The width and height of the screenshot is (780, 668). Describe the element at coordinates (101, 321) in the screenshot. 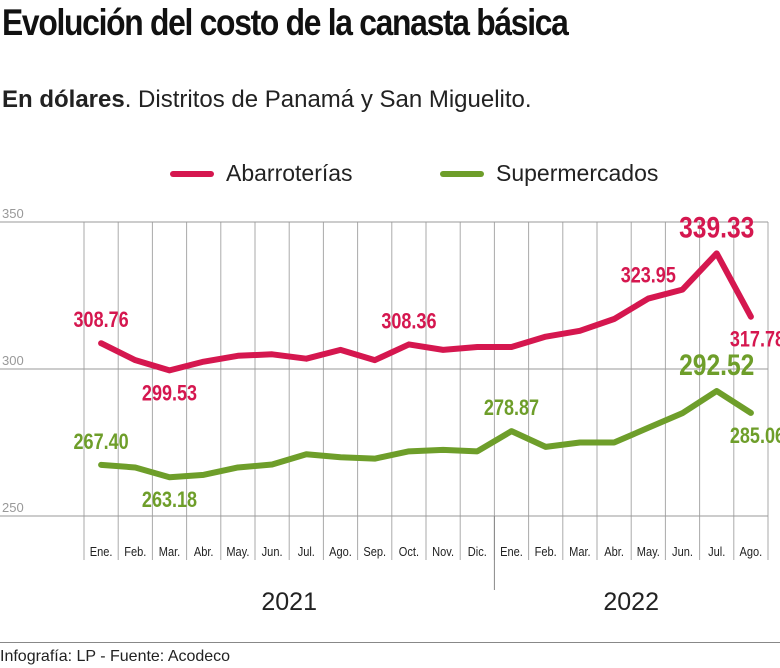

I see `data-label: 308.76` at that location.